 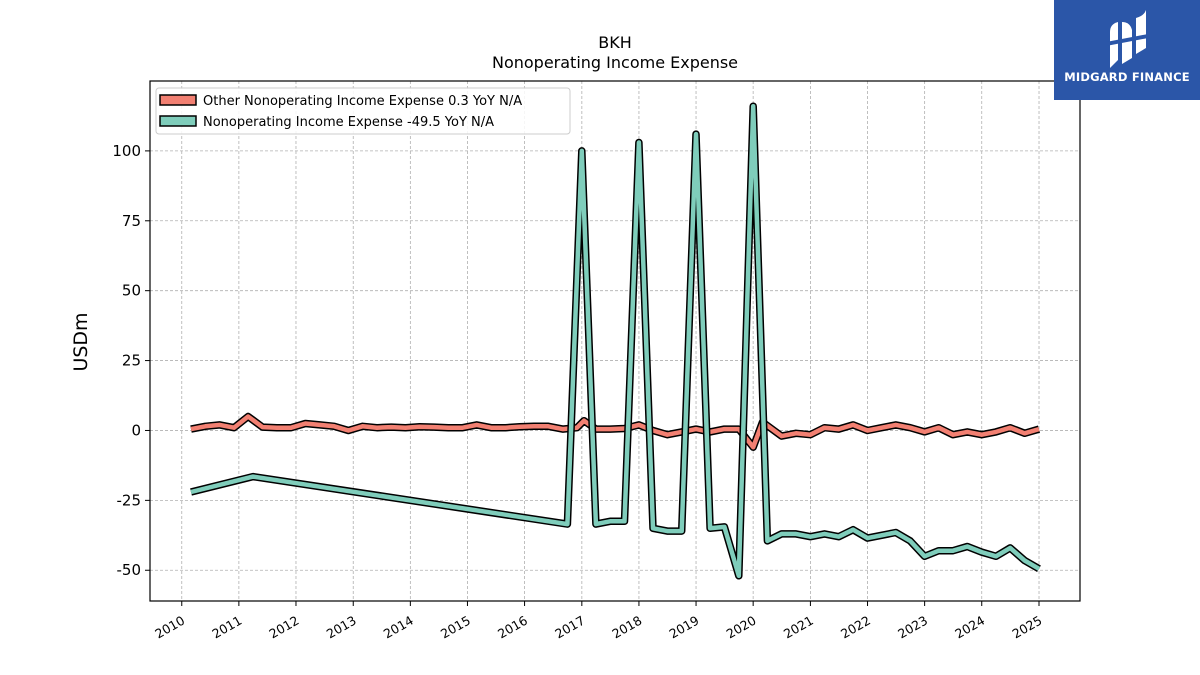 I want to click on x-tick-label: 2018, so click(x=626, y=627).